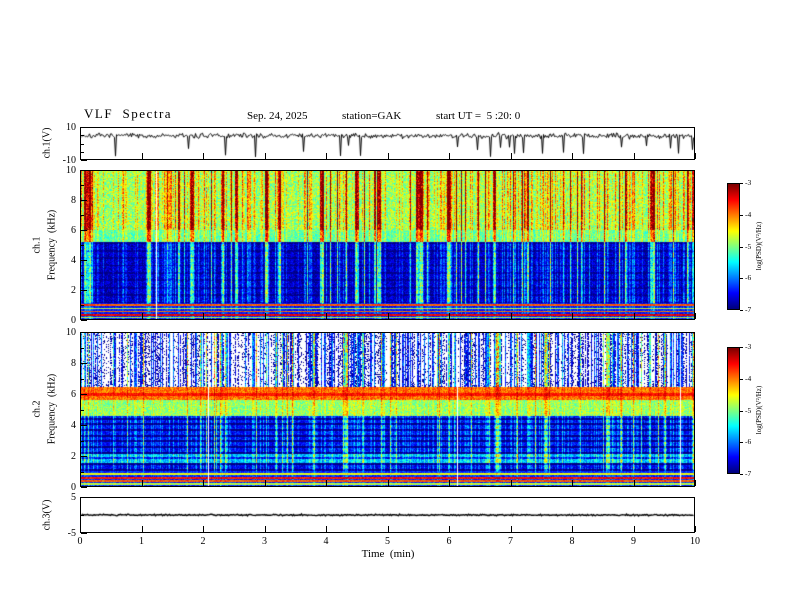 The height and width of the screenshot is (612, 792). Describe the element at coordinates (695, 541) in the screenshot. I see `x-tick-label: 10` at that location.